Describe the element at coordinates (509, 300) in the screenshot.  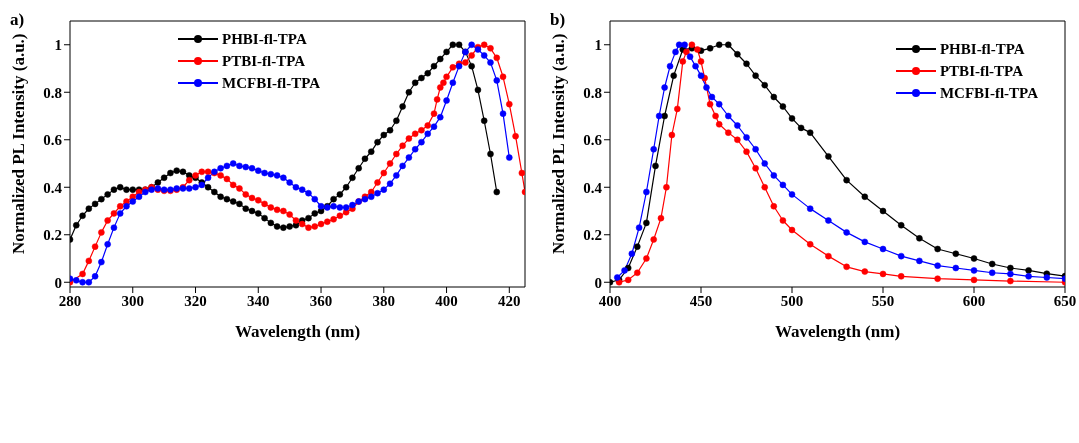
I see `x-tick-label: 420` at that location.